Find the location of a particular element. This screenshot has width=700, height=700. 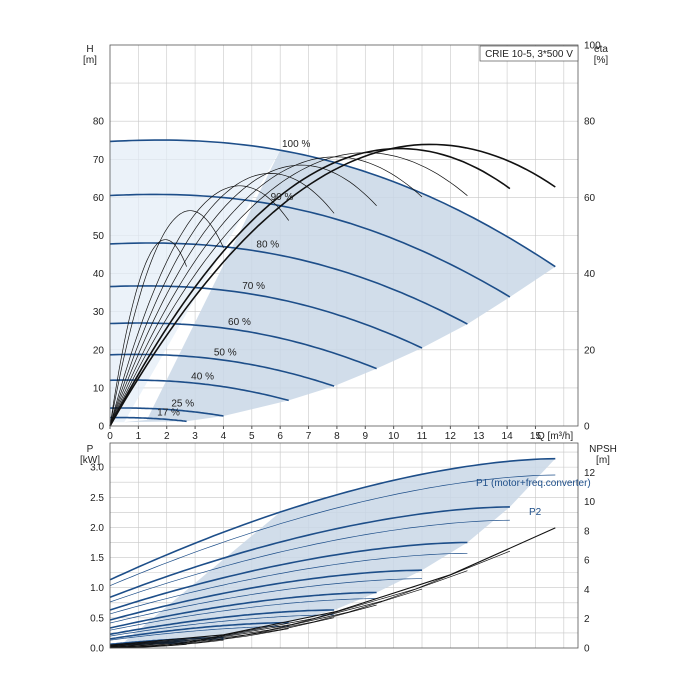

speed-label: 100 % is located at coordinates (296, 144).